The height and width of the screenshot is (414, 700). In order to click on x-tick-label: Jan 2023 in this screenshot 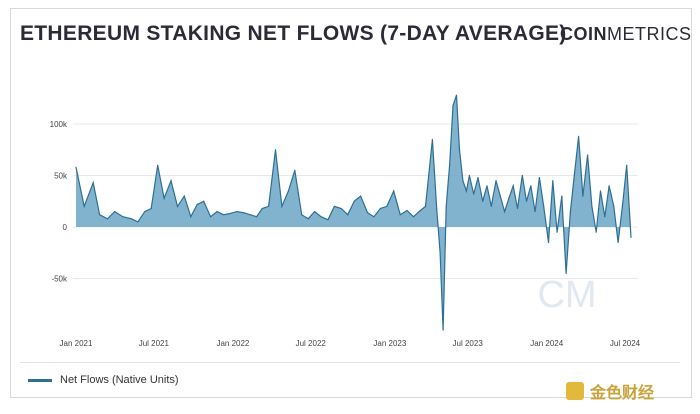, I will do `click(389, 343)`.